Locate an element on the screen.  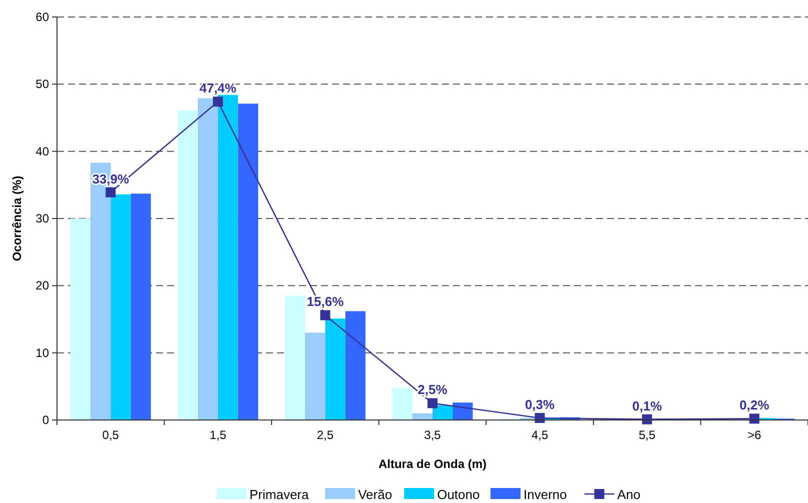
data-label: 47,4% is located at coordinates (218, 88).